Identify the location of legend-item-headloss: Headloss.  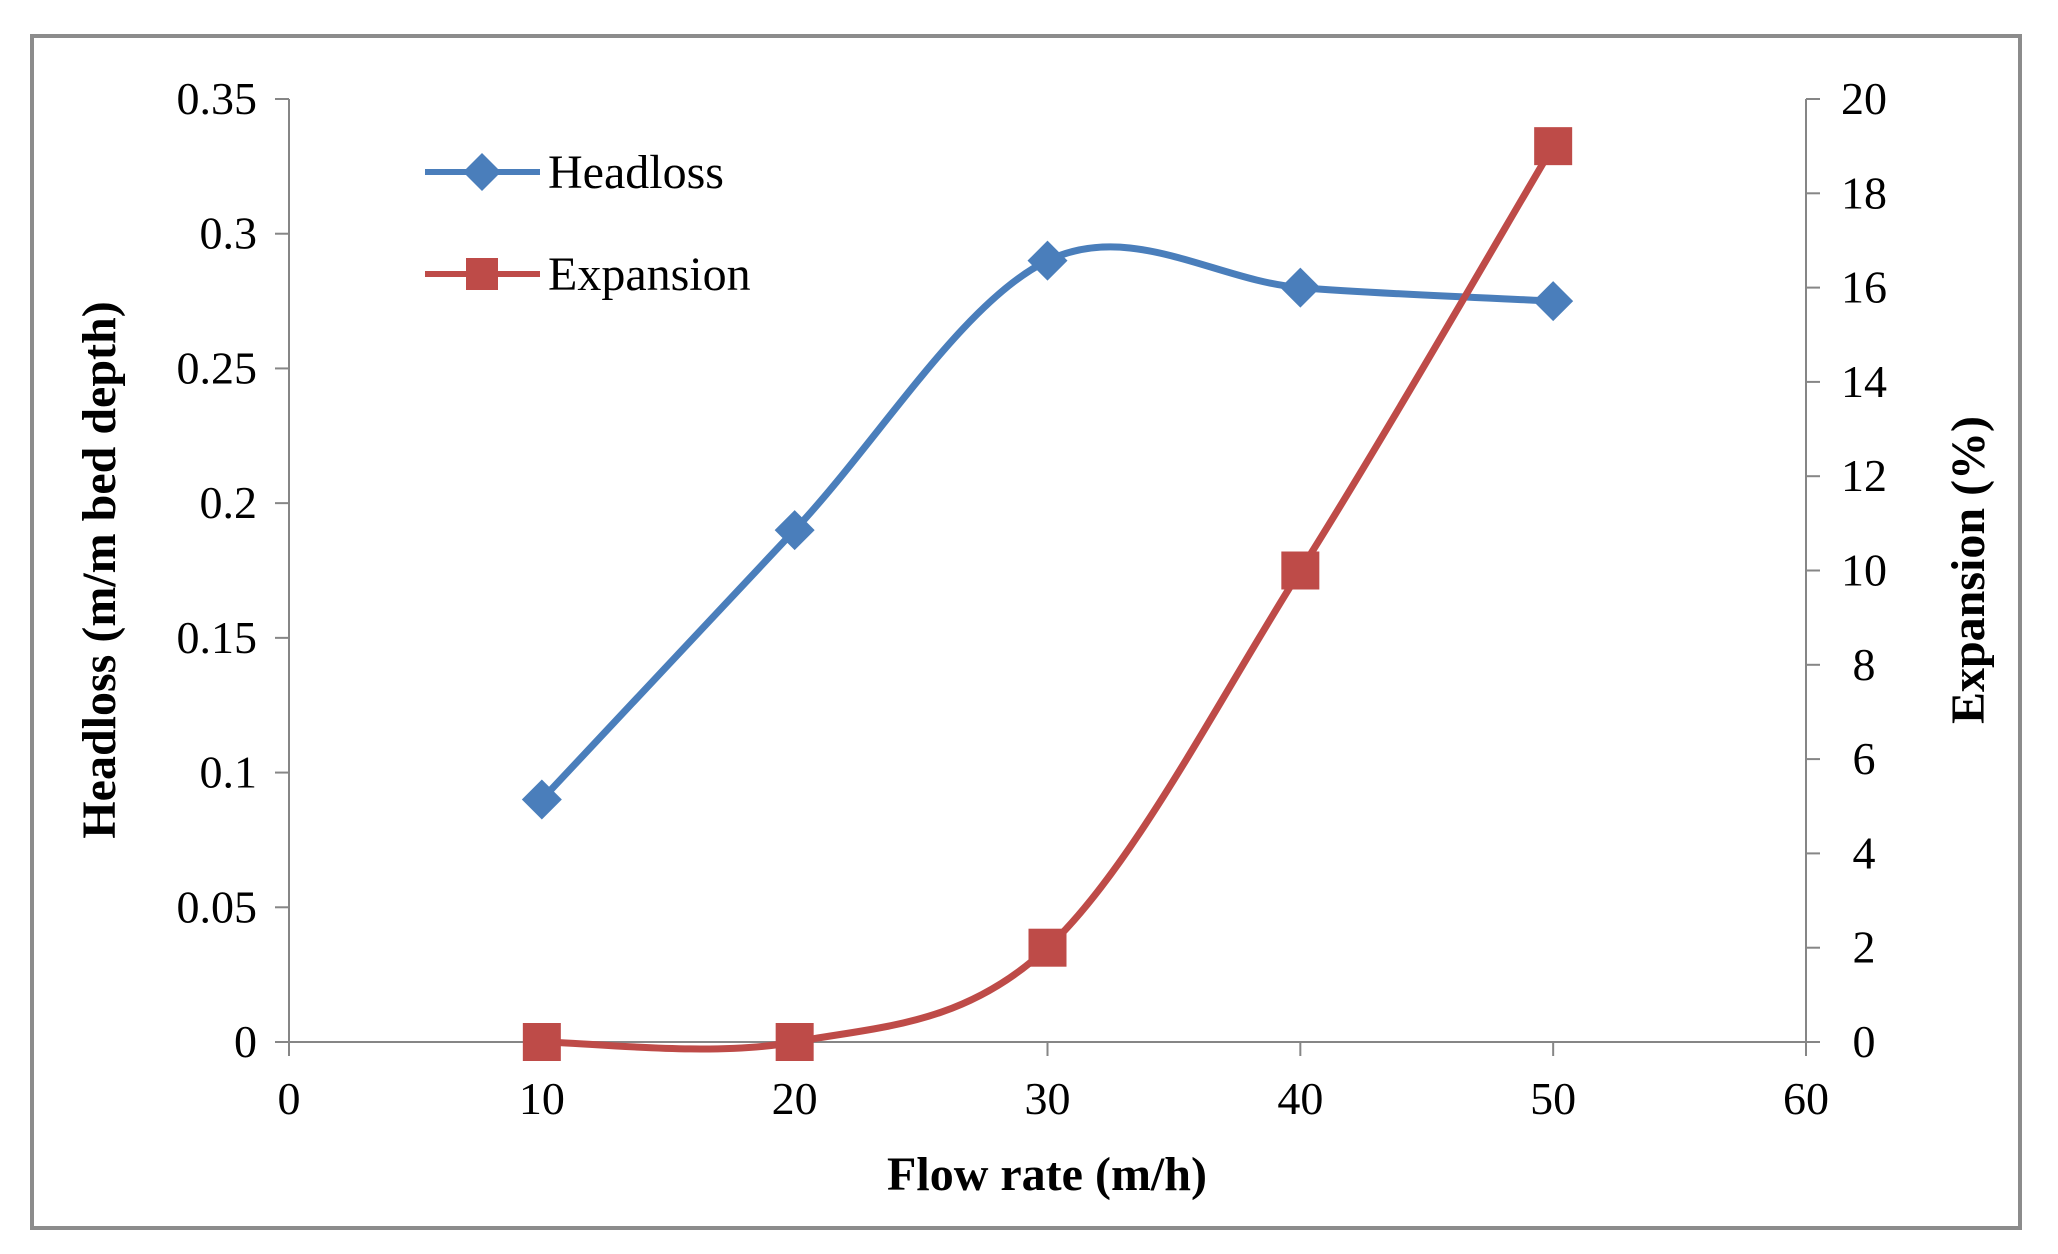
(574, 172).